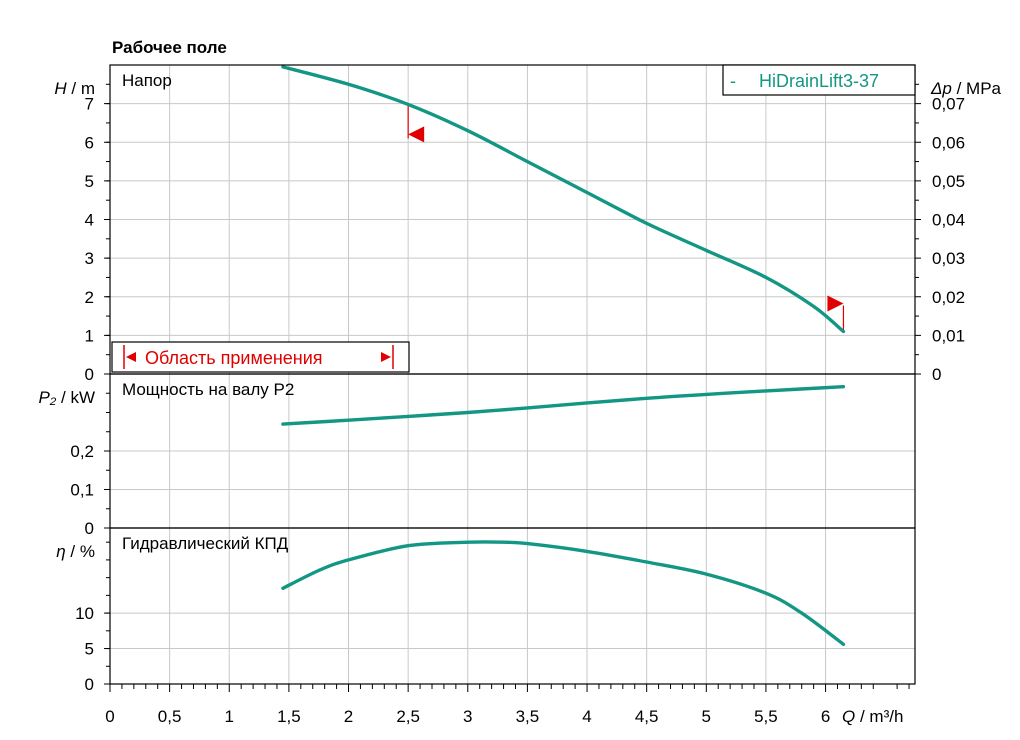 This screenshot has width=1020, height=740. Describe the element at coordinates (82, 451) in the screenshot. I see `y-tick-label: 0,2` at that location.